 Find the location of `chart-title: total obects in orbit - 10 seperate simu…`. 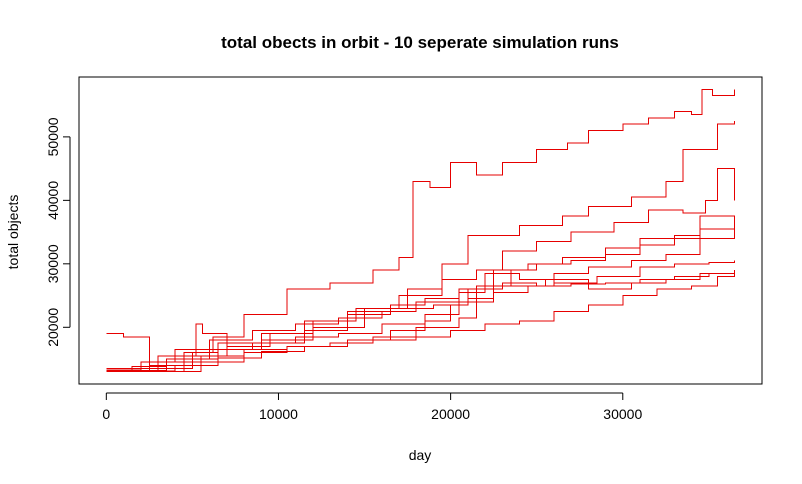

chart-title: total obects in orbit - 10 seperate simu… is located at coordinates (420, 42).